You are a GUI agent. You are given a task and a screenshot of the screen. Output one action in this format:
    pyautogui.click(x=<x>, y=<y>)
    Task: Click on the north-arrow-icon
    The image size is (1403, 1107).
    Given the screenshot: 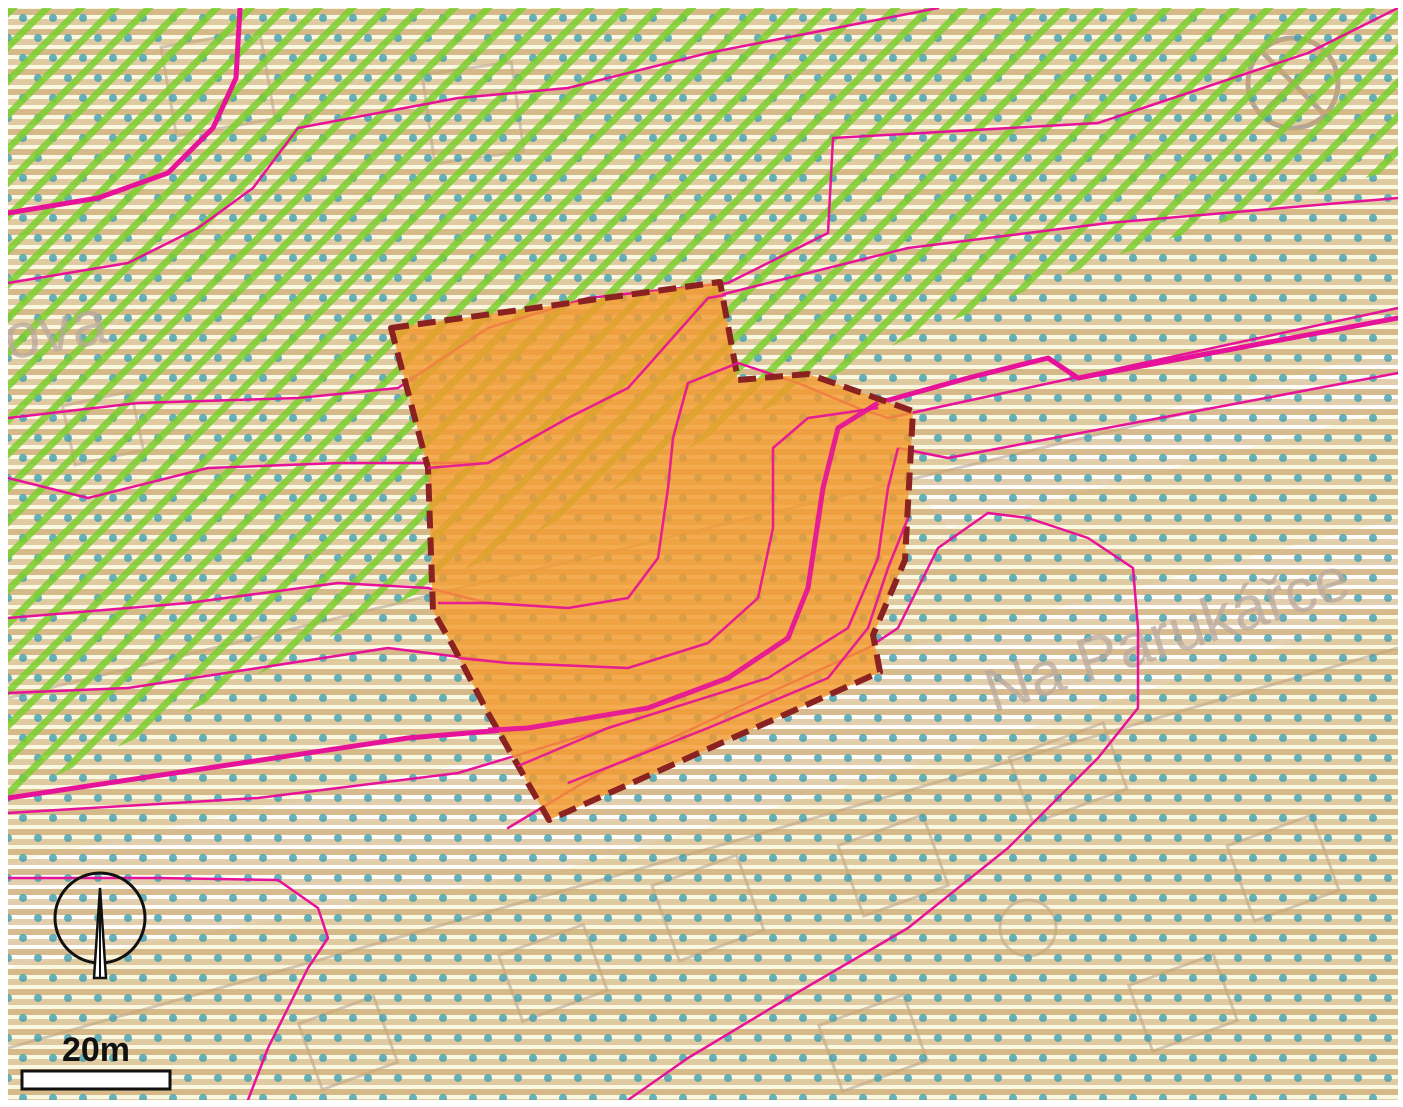 What is the action you would take?
    pyautogui.click(x=100, y=925)
    